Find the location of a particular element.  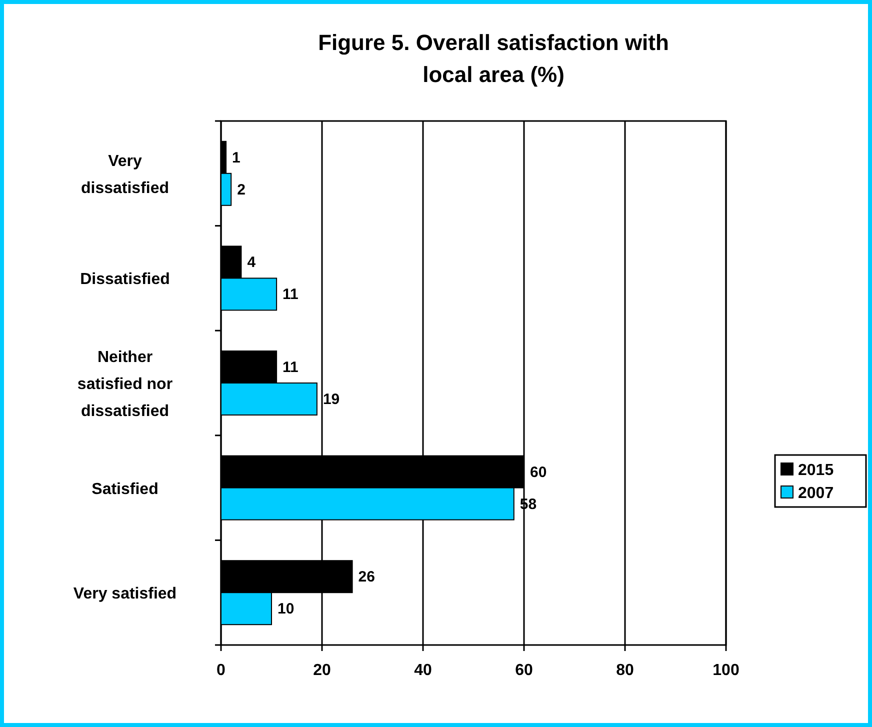

data-label: 1 is located at coordinates (236, 157).